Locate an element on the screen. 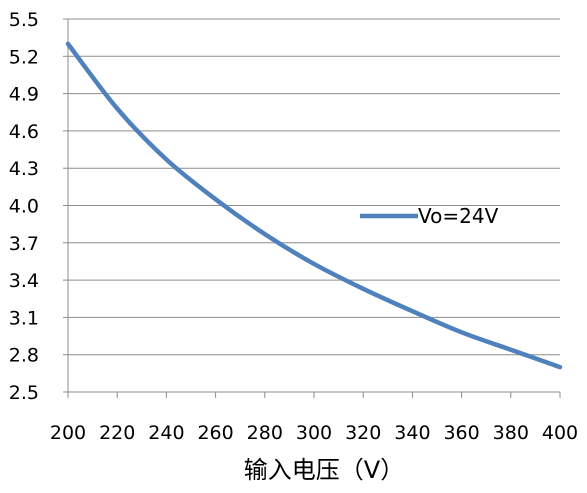 Image resolution: width=587 pixels, height=493 pixels. x-tick-label: 300 is located at coordinates (314, 433).